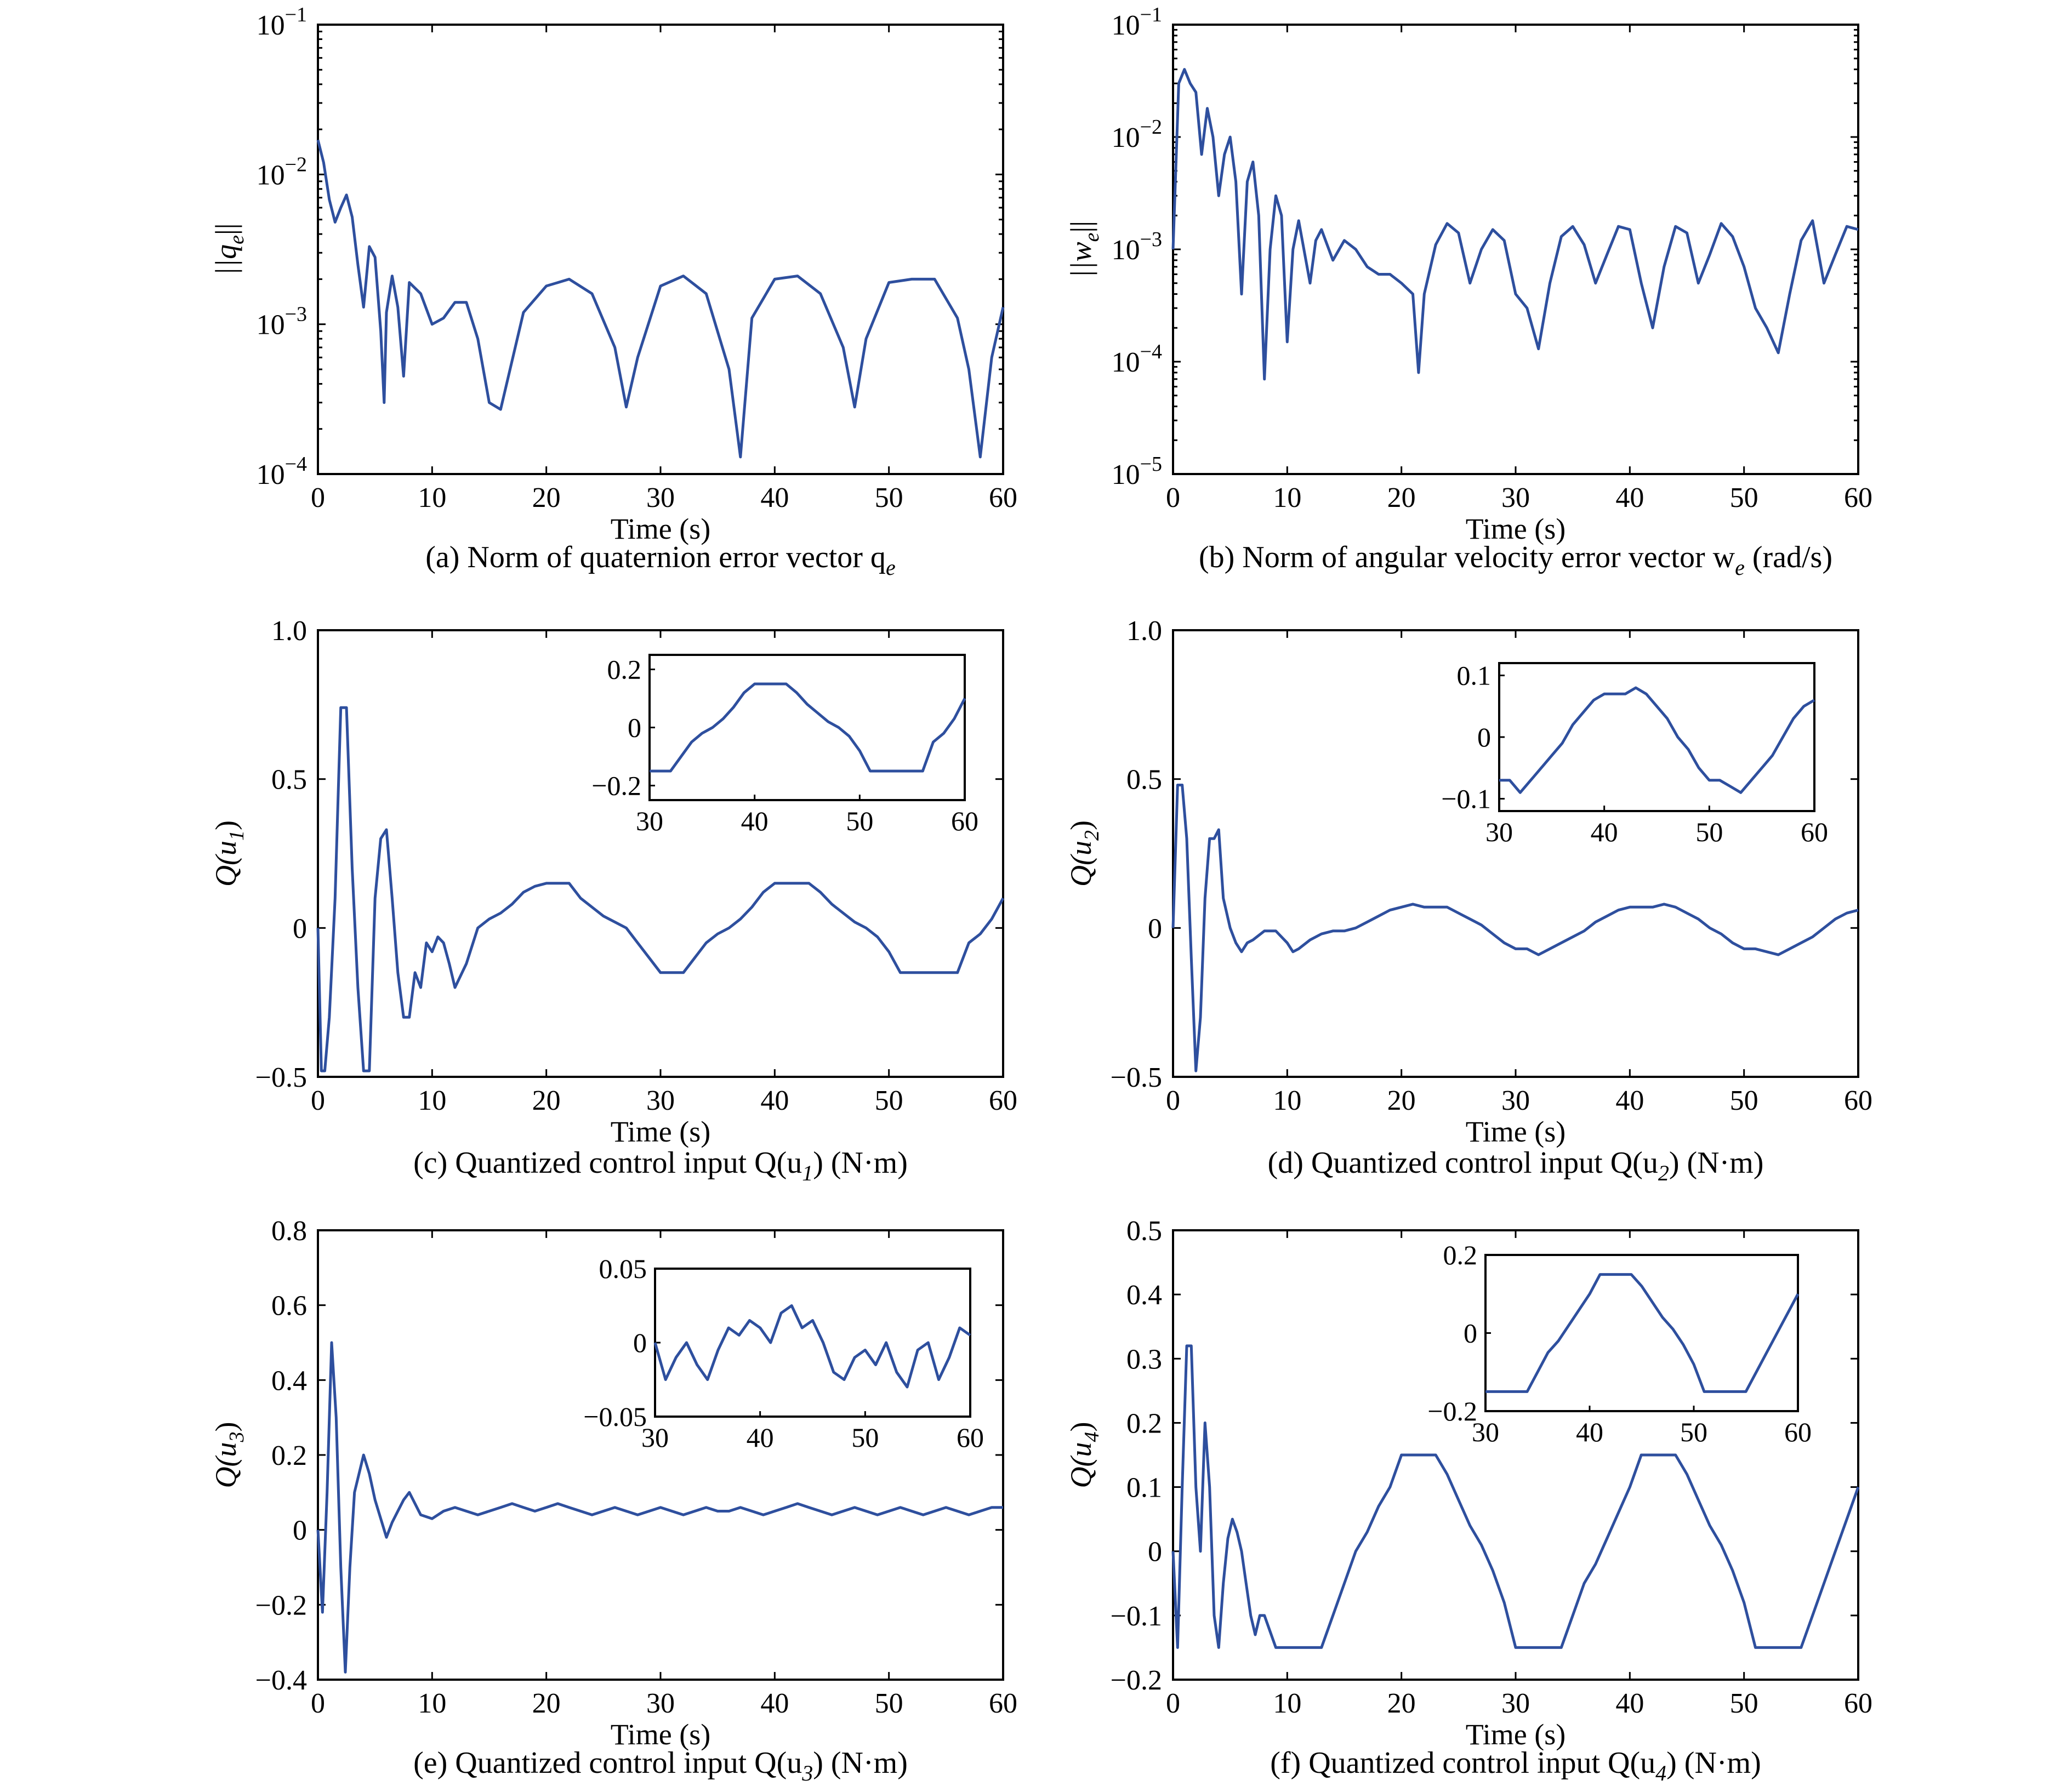  I want to click on caption-c: (c) Quantized control input Q(u1) (N·m), so click(660, 1165).